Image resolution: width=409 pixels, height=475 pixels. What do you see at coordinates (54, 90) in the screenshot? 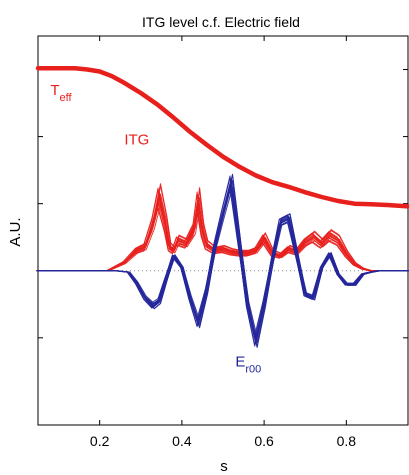
I see `annotation-base: T` at bounding box center [54, 90].